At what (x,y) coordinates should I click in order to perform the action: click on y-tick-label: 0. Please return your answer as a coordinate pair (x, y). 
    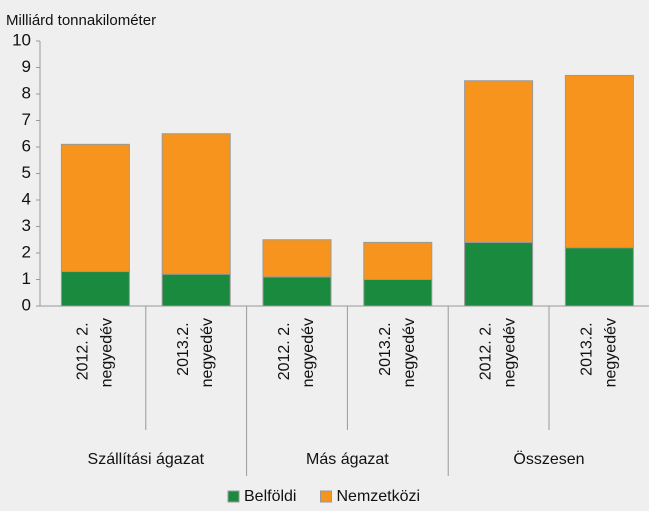
    Looking at the image, I should click on (26, 304).